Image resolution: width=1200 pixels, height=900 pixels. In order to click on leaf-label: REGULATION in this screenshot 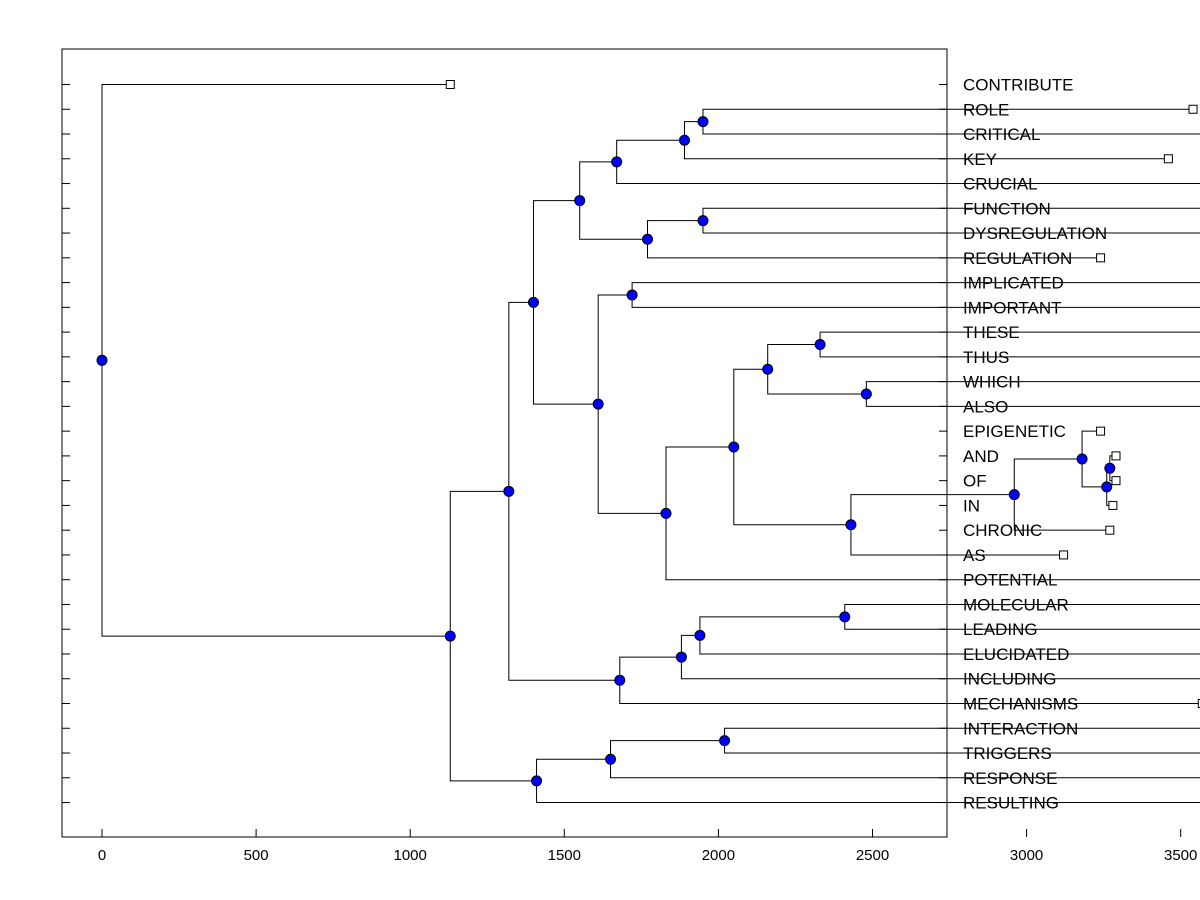, I will do `click(1017, 258)`.